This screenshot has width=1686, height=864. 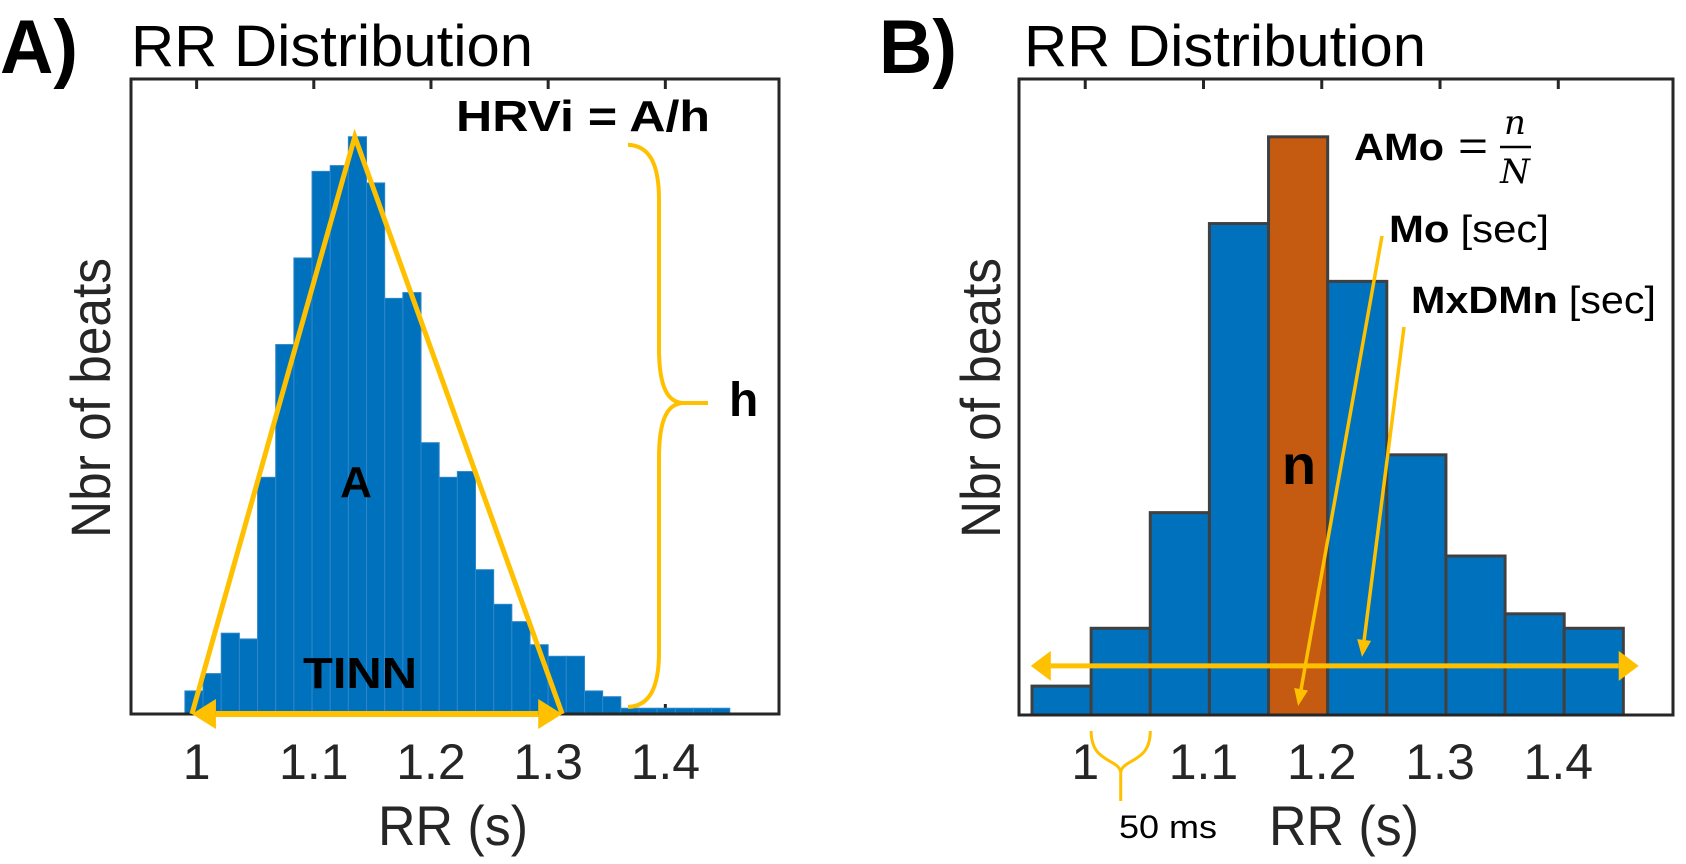 What do you see at coordinates (203, 714) in the screenshot?
I see `tinn-arrowhead-left` at bounding box center [203, 714].